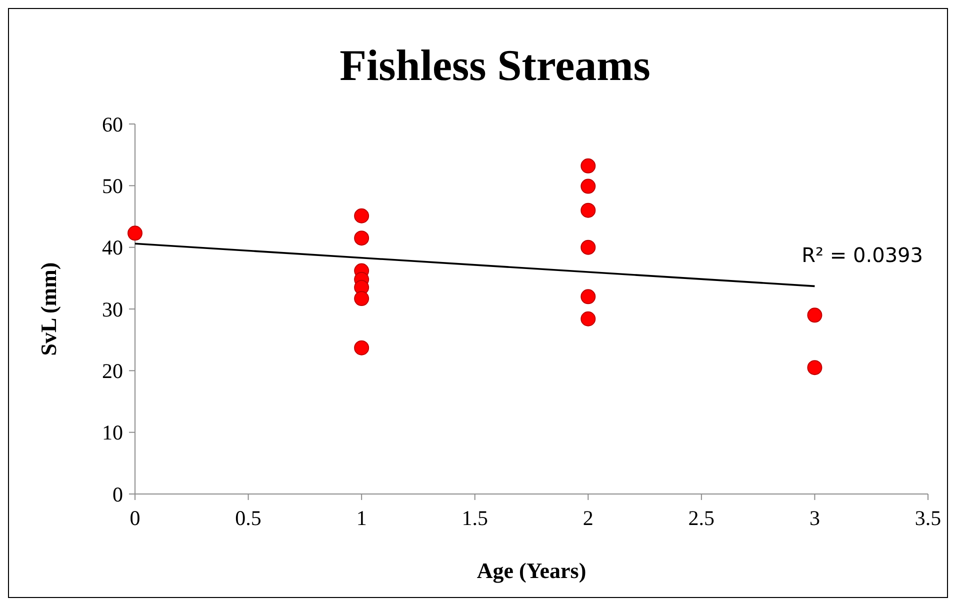 The height and width of the screenshot is (605, 957). What do you see at coordinates (112, 309) in the screenshot?
I see `y-tick-label: 30` at bounding box center [112, 309].